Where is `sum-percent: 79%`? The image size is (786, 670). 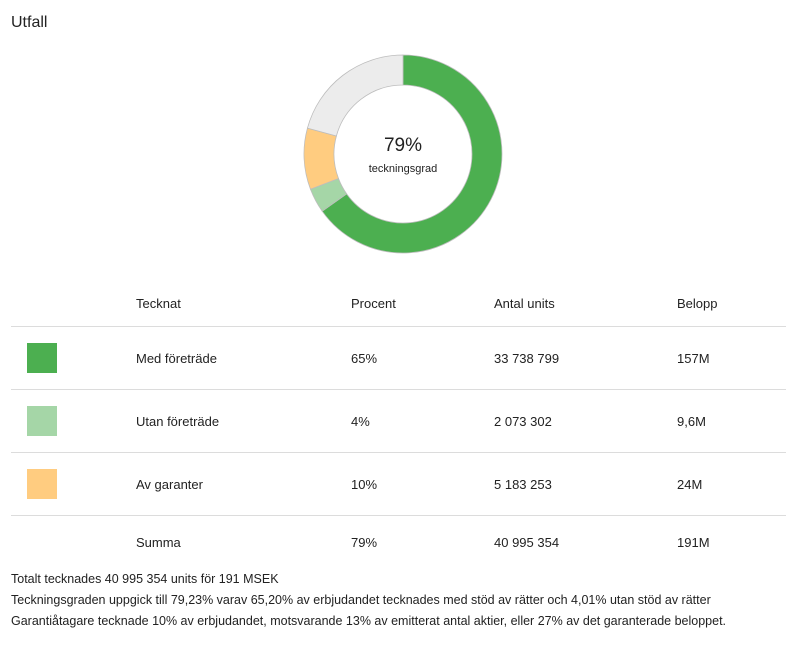
sum-percent: 79% is located at coordinates (364, 542).